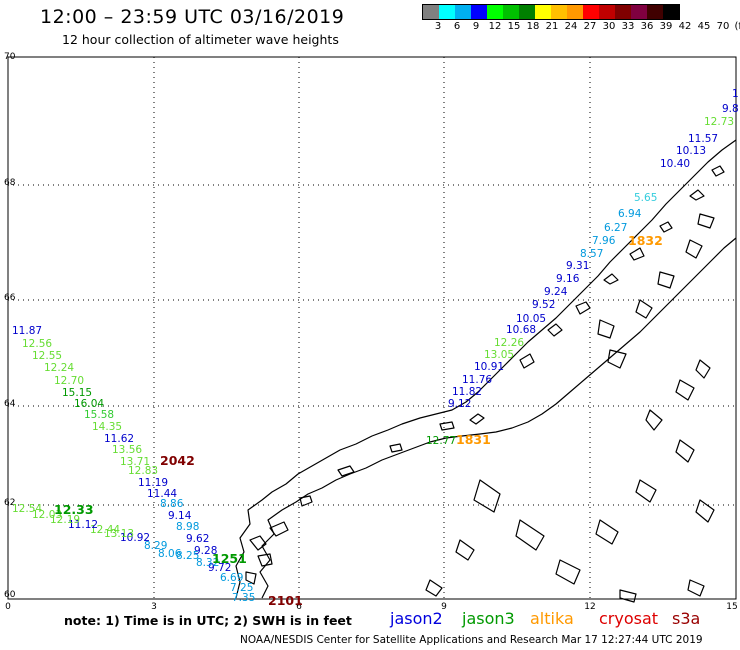 This screenshot has width=740, height=650. What do you see at coordinates (685, 26) in the screenshot?
I see `scale-label: 42` at bounding box center [685, 26].